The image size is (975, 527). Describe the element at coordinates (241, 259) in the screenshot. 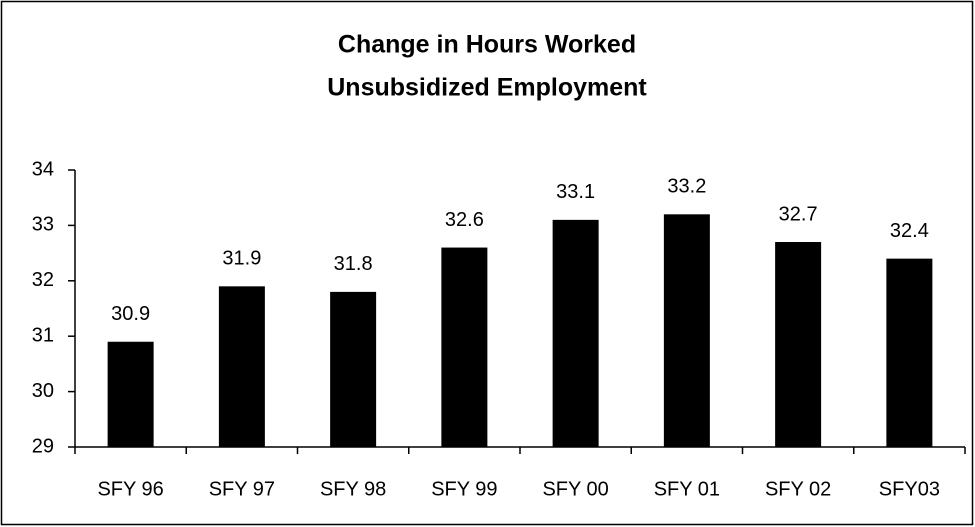

I see `data-label: 31.9` at that location.